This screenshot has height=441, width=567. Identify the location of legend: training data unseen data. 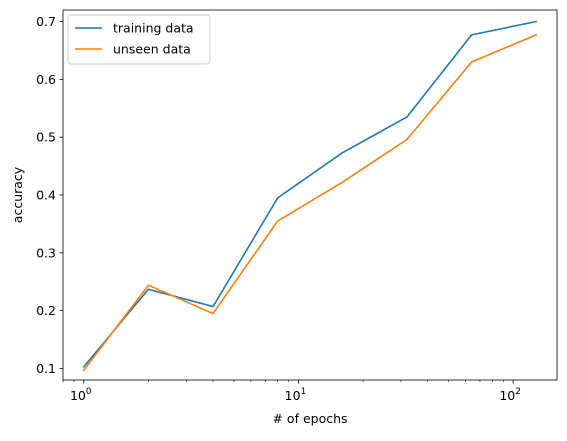
(139, 39).